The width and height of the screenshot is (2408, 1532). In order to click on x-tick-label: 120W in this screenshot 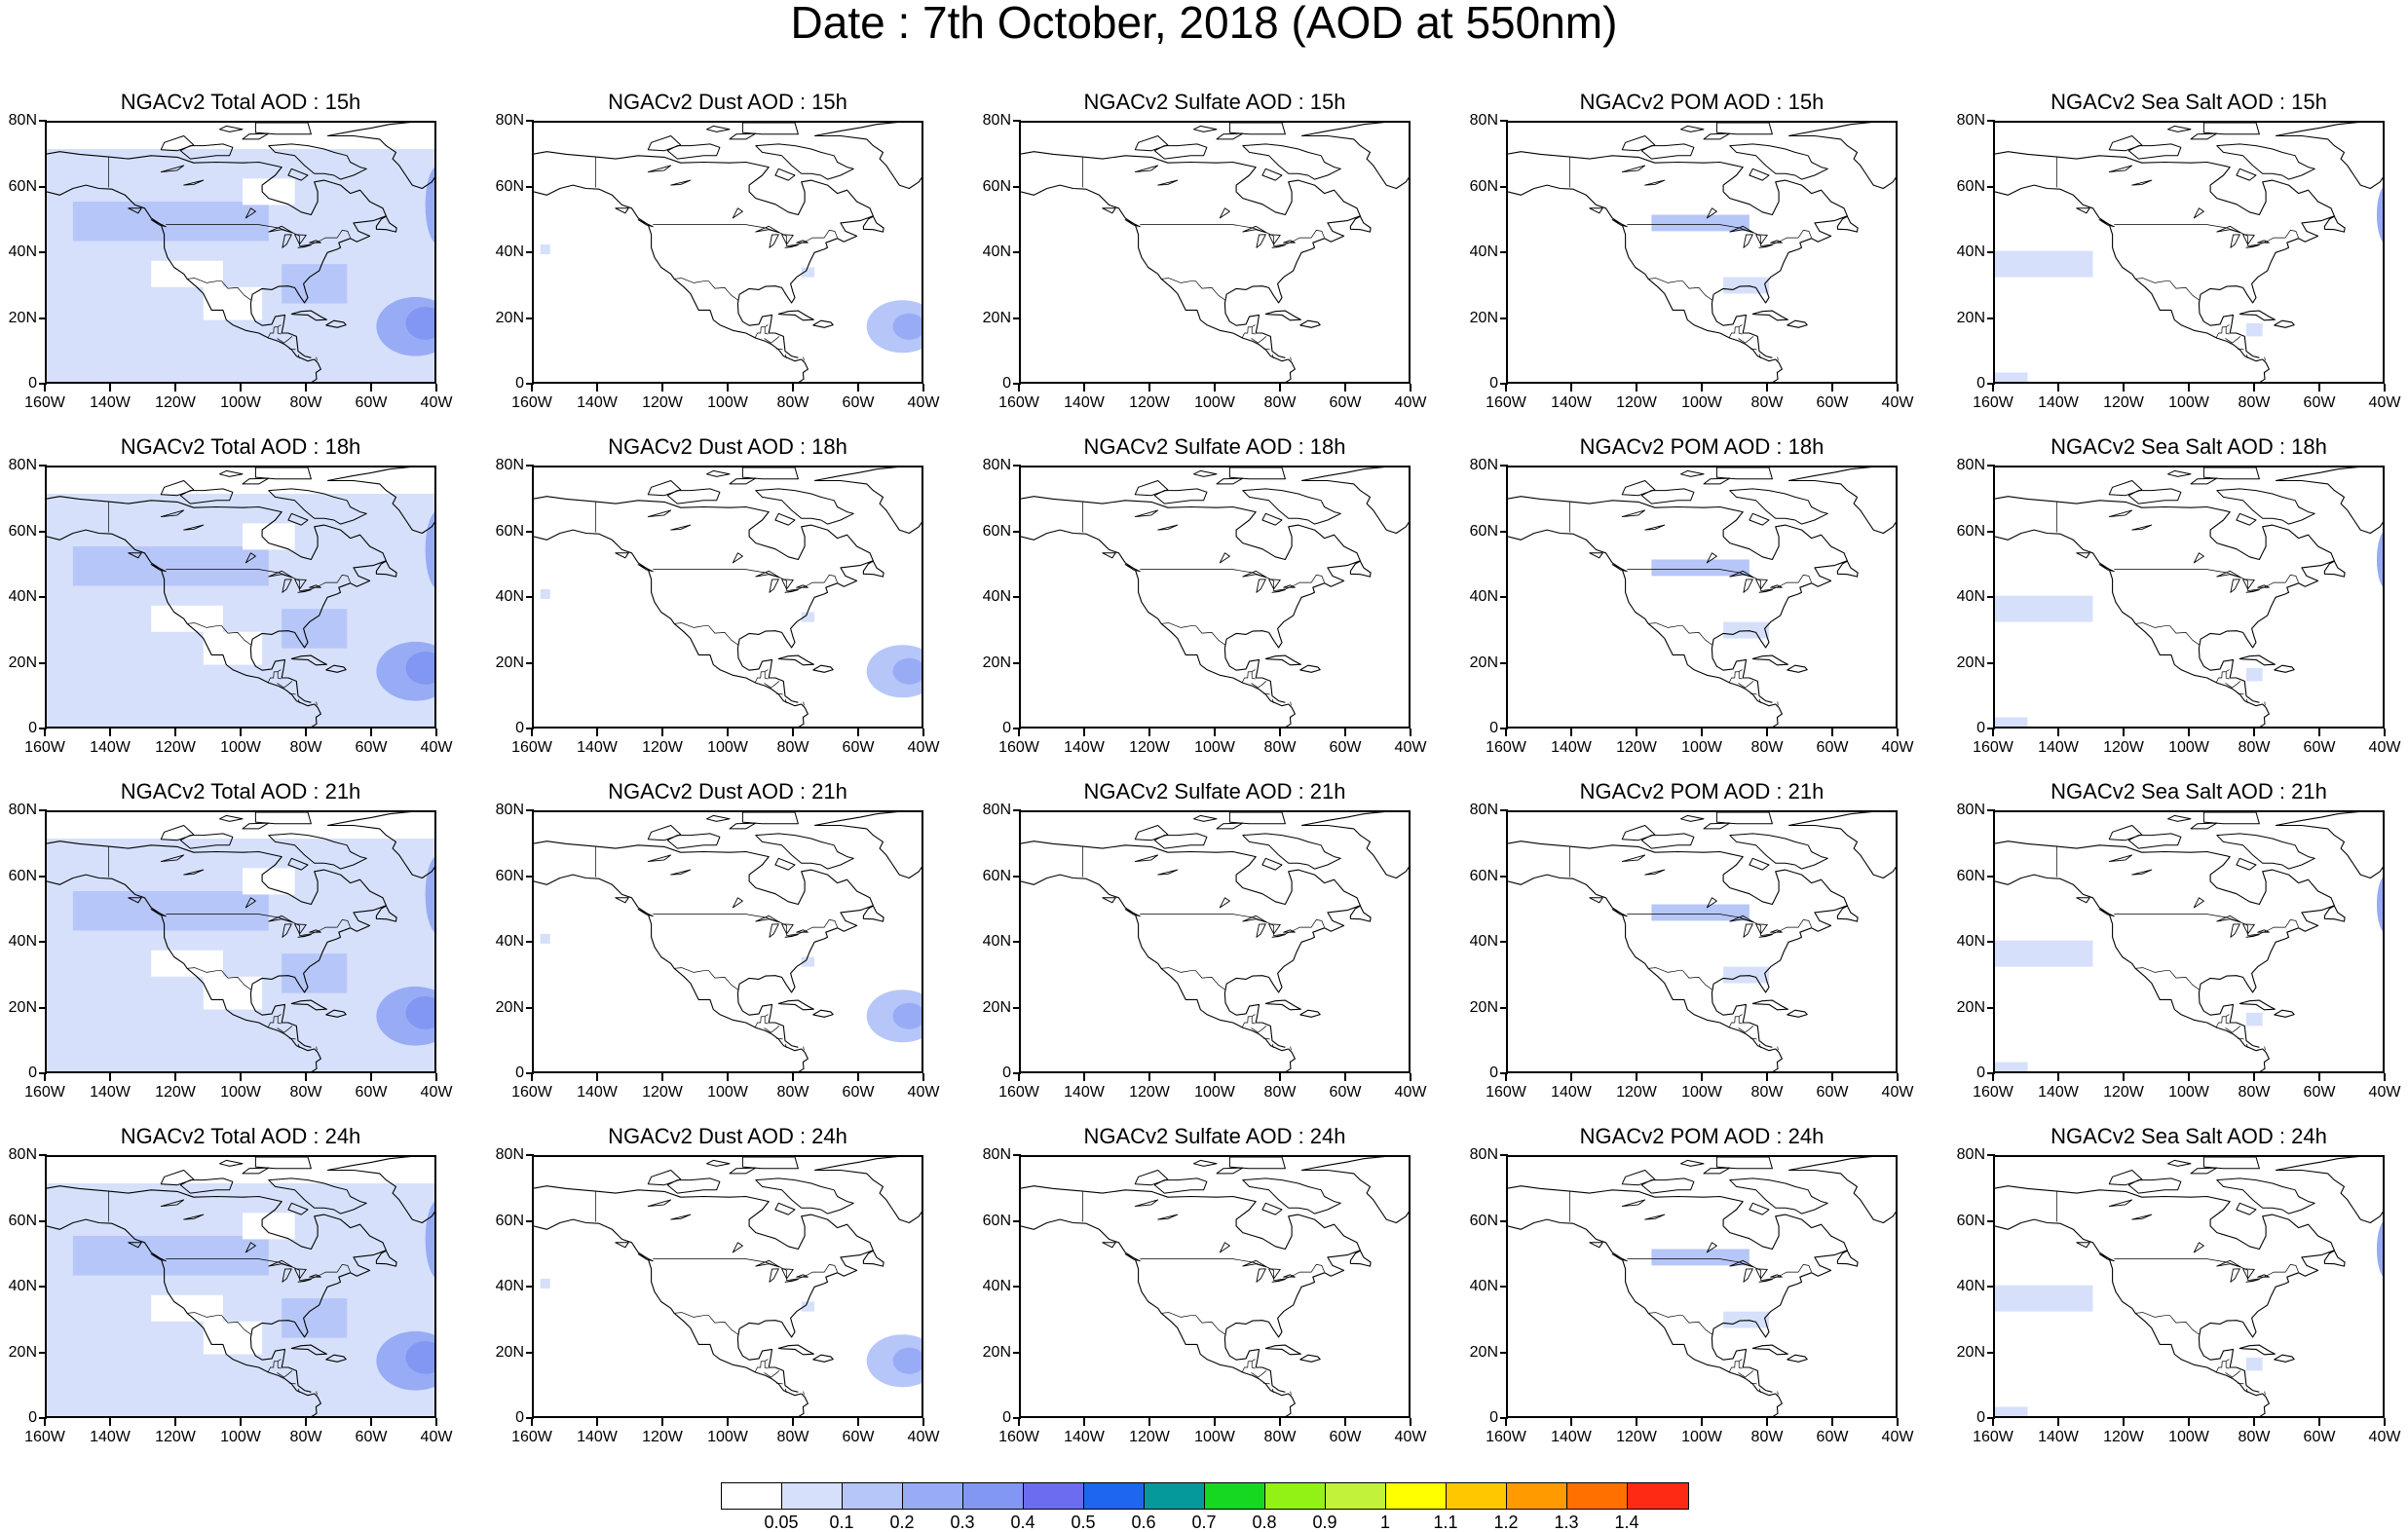, I will do `click(2123, 1092)`.